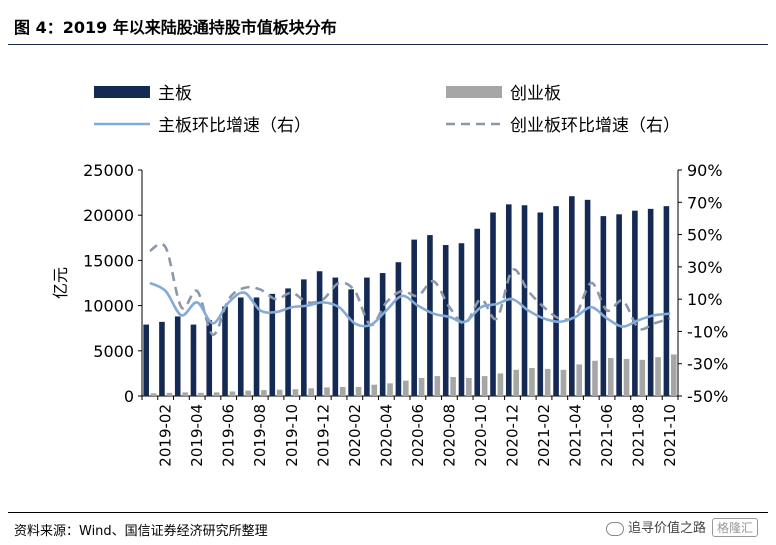 The width and height of the screenshot is (776, 545). Describe the element at coordinates (355, 435) in the screenshot. I see `x-tick-label: 2020-02` at that location.